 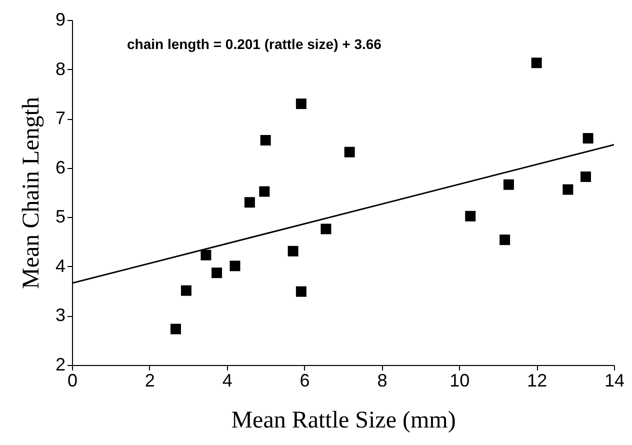 What do you see at coordinates (60, 364) in the screenshot?
I see `y-tick-label: 2` at bounding box center [60, 364].